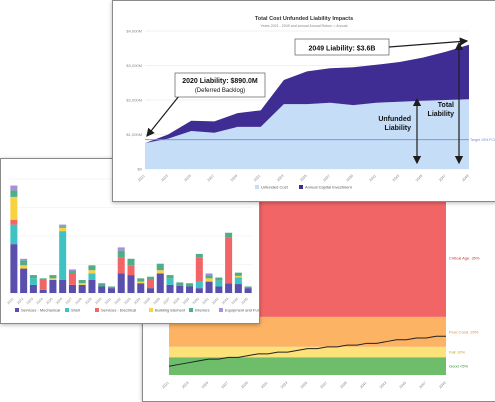 The image size is (495, 402). Describe the element at coordinates (304, 19) in the screenshot. I see `chart-title: Total Cost Unfunded Liability Impacts` at that location.